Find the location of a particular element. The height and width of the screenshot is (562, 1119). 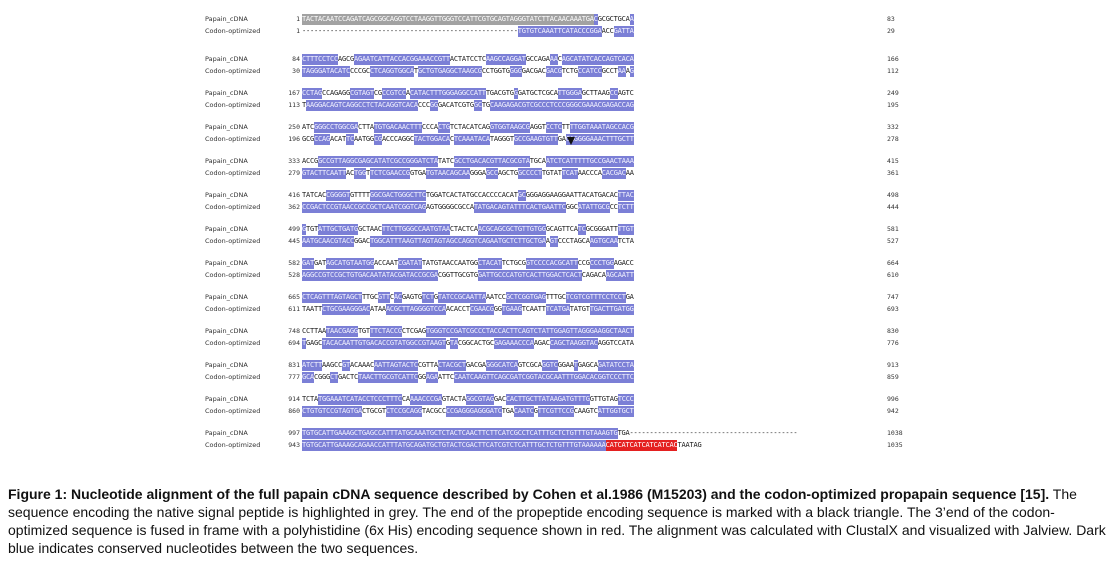

sequence-segment: TGT is located at coordinates (363, 331).